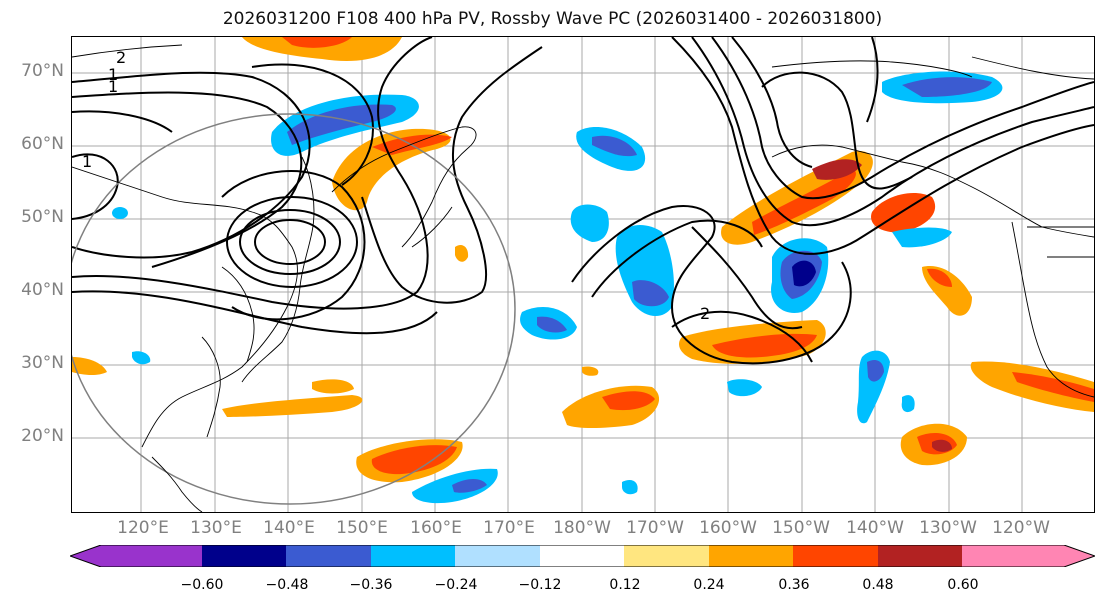  Describe the element at coordinates (42, 217) in the screenshot. I see `lat-label-50n: 50°N` at that location.